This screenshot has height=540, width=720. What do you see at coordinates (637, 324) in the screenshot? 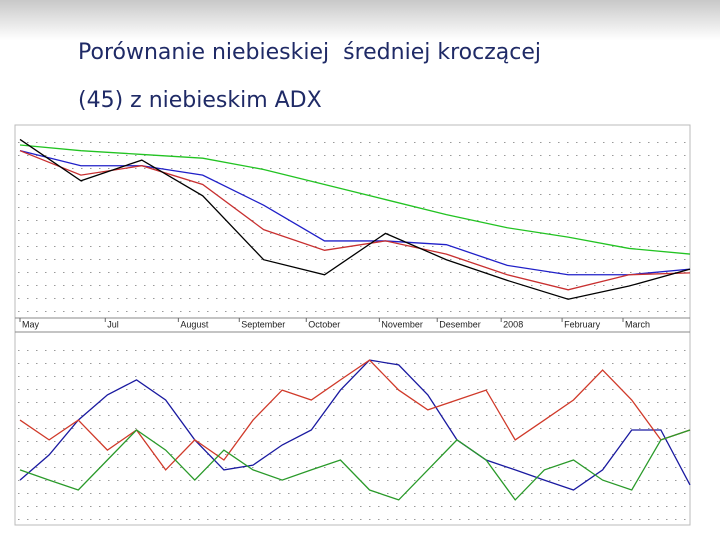
I see `x-tick-label: March` at bounding box center [637, 324].